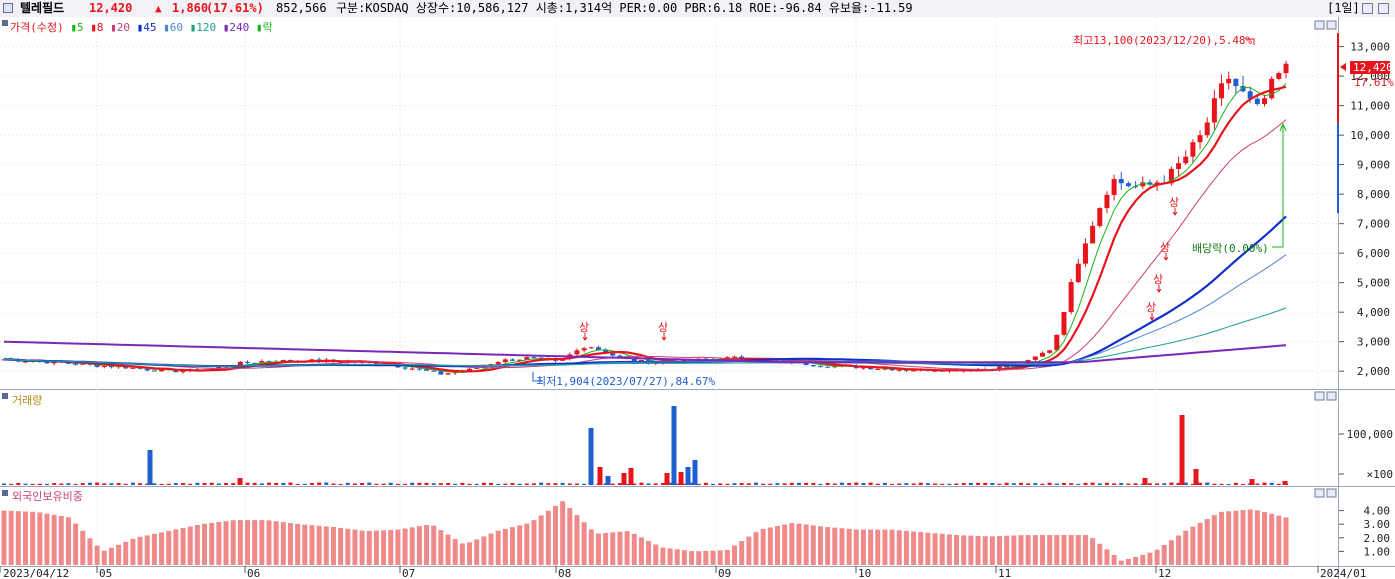 Image resolution: width=1395 pixels, height=579 pixels. Describe the element at coordinates (1325, 493) in the screenshot. I see `foreign-panel-controls` at that location.